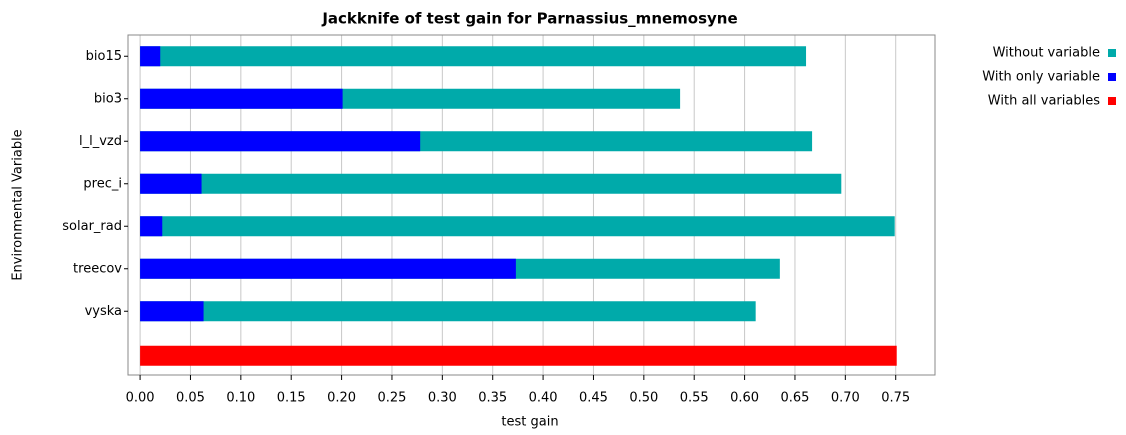 The height and width of the screenshot is (435, 1126). I want to click on x-tick-label: 0.65, so click(794, 398).